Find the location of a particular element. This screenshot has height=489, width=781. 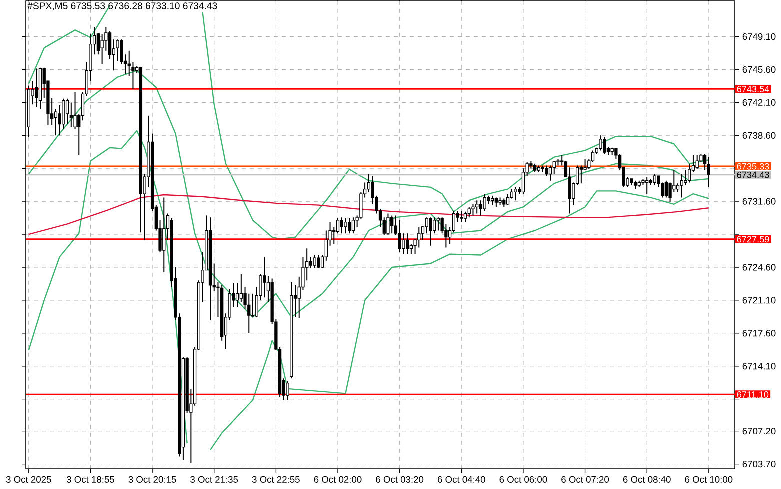

y-tick-label: 6707.20 is located at coordinates (759, 431).